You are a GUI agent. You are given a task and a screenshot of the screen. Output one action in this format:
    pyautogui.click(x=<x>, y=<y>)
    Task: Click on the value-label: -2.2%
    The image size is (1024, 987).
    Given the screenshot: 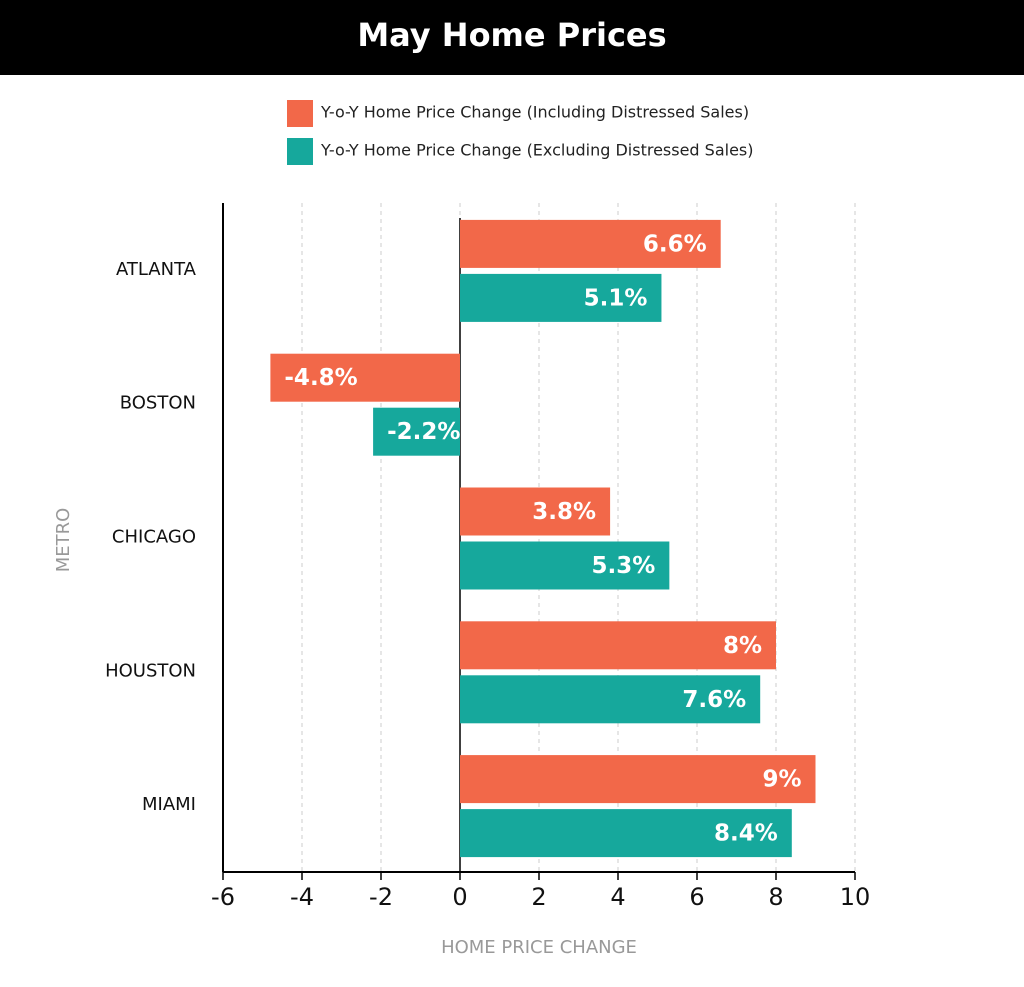 What is the action you would take?
    pyautogui.click(x=423, y=432)
    